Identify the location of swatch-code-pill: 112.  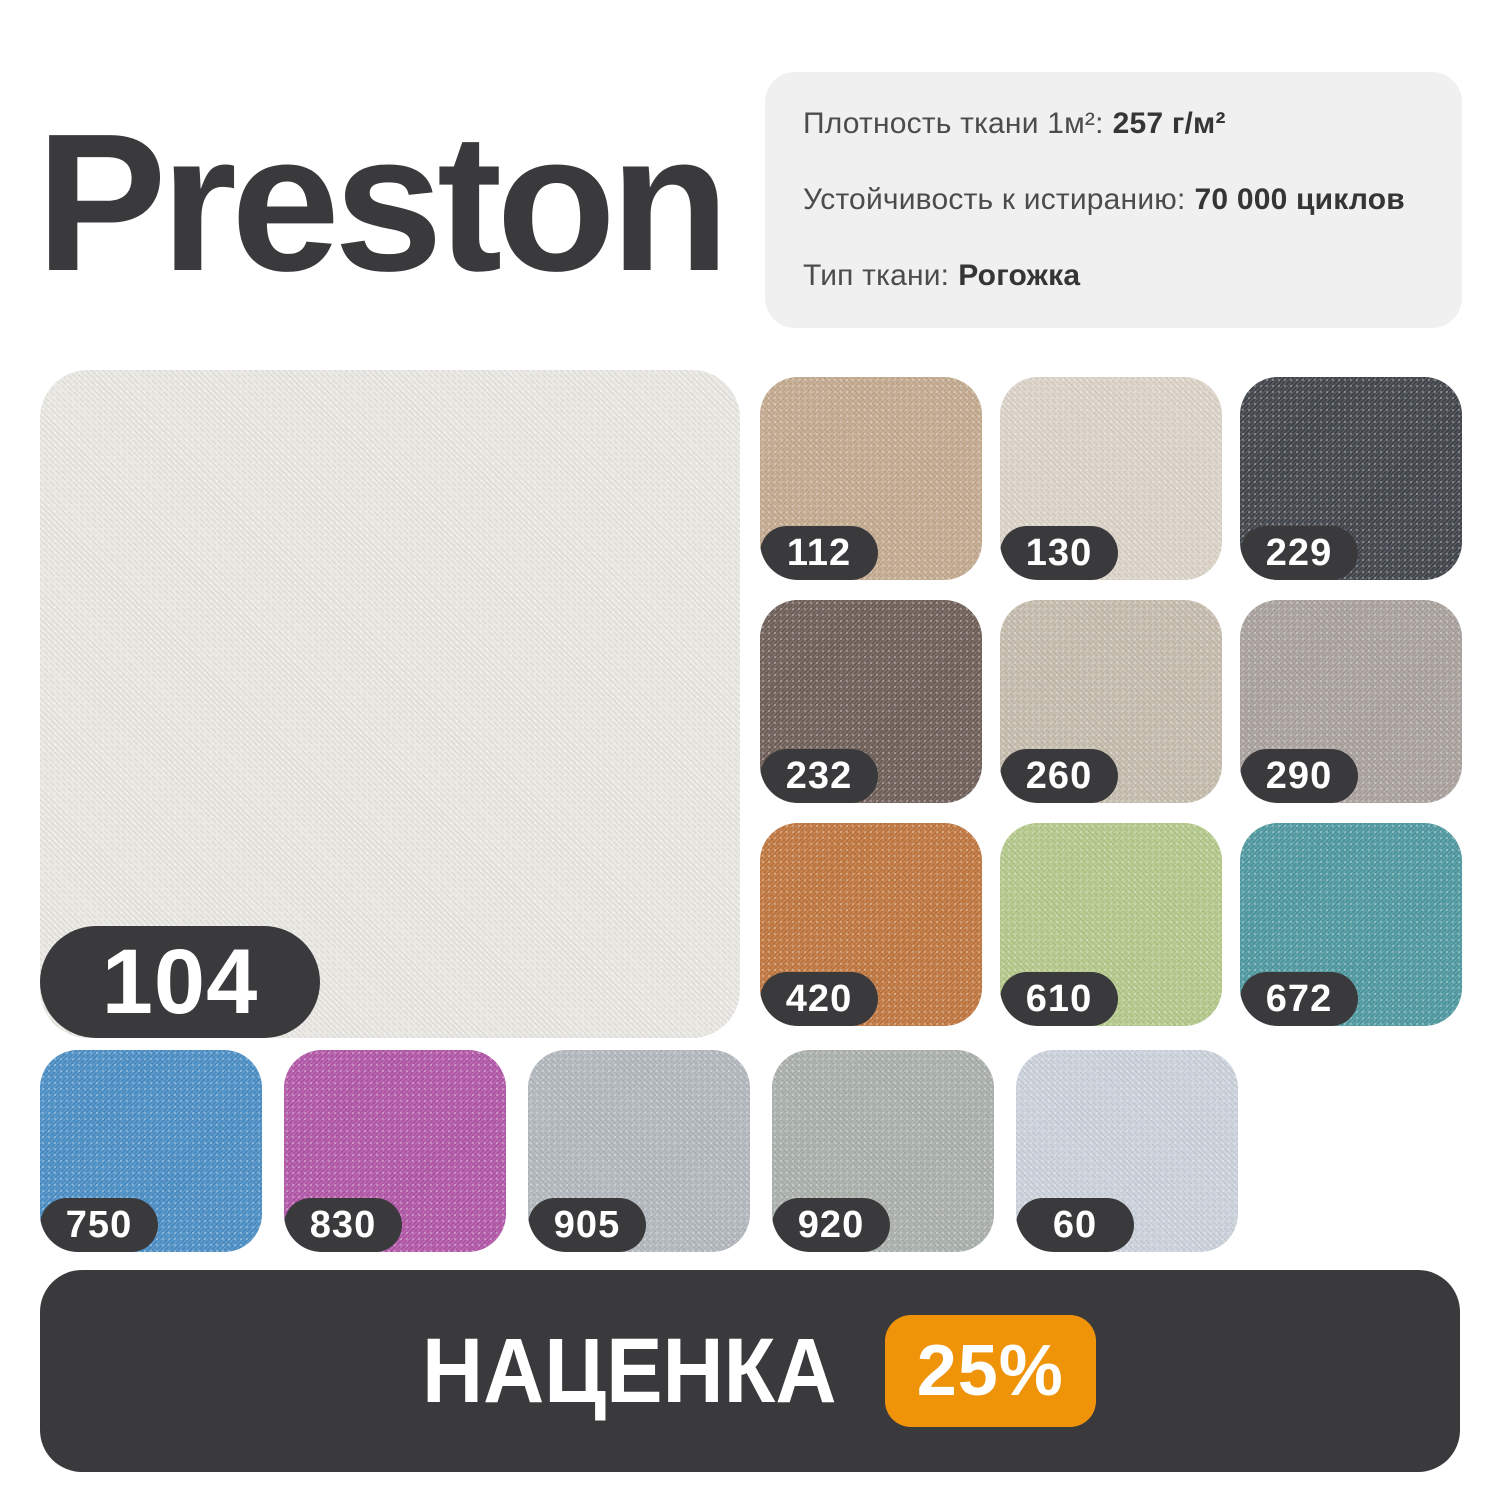
(819, 553).